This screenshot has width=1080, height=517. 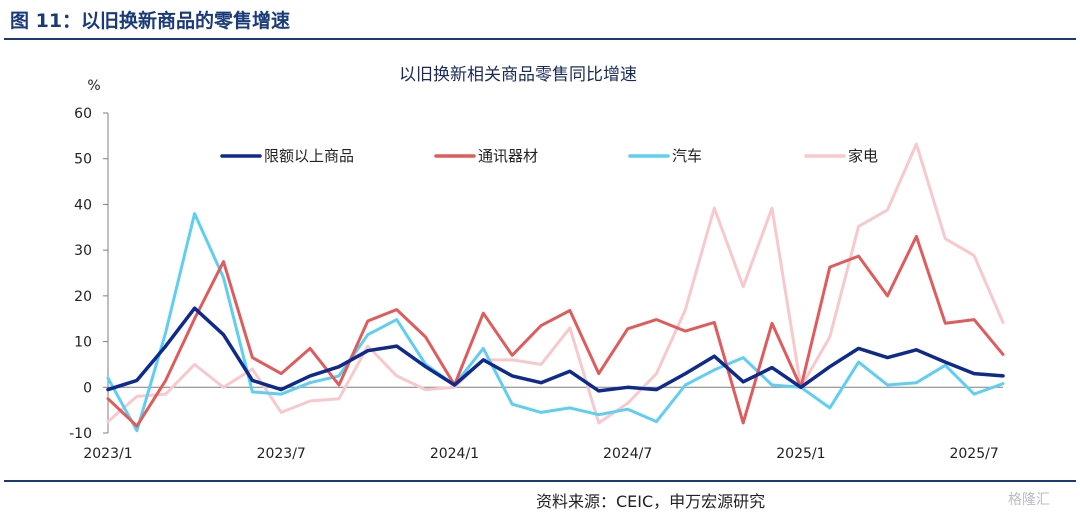 I want to click on footer-rule, so click(x=540, y=481).